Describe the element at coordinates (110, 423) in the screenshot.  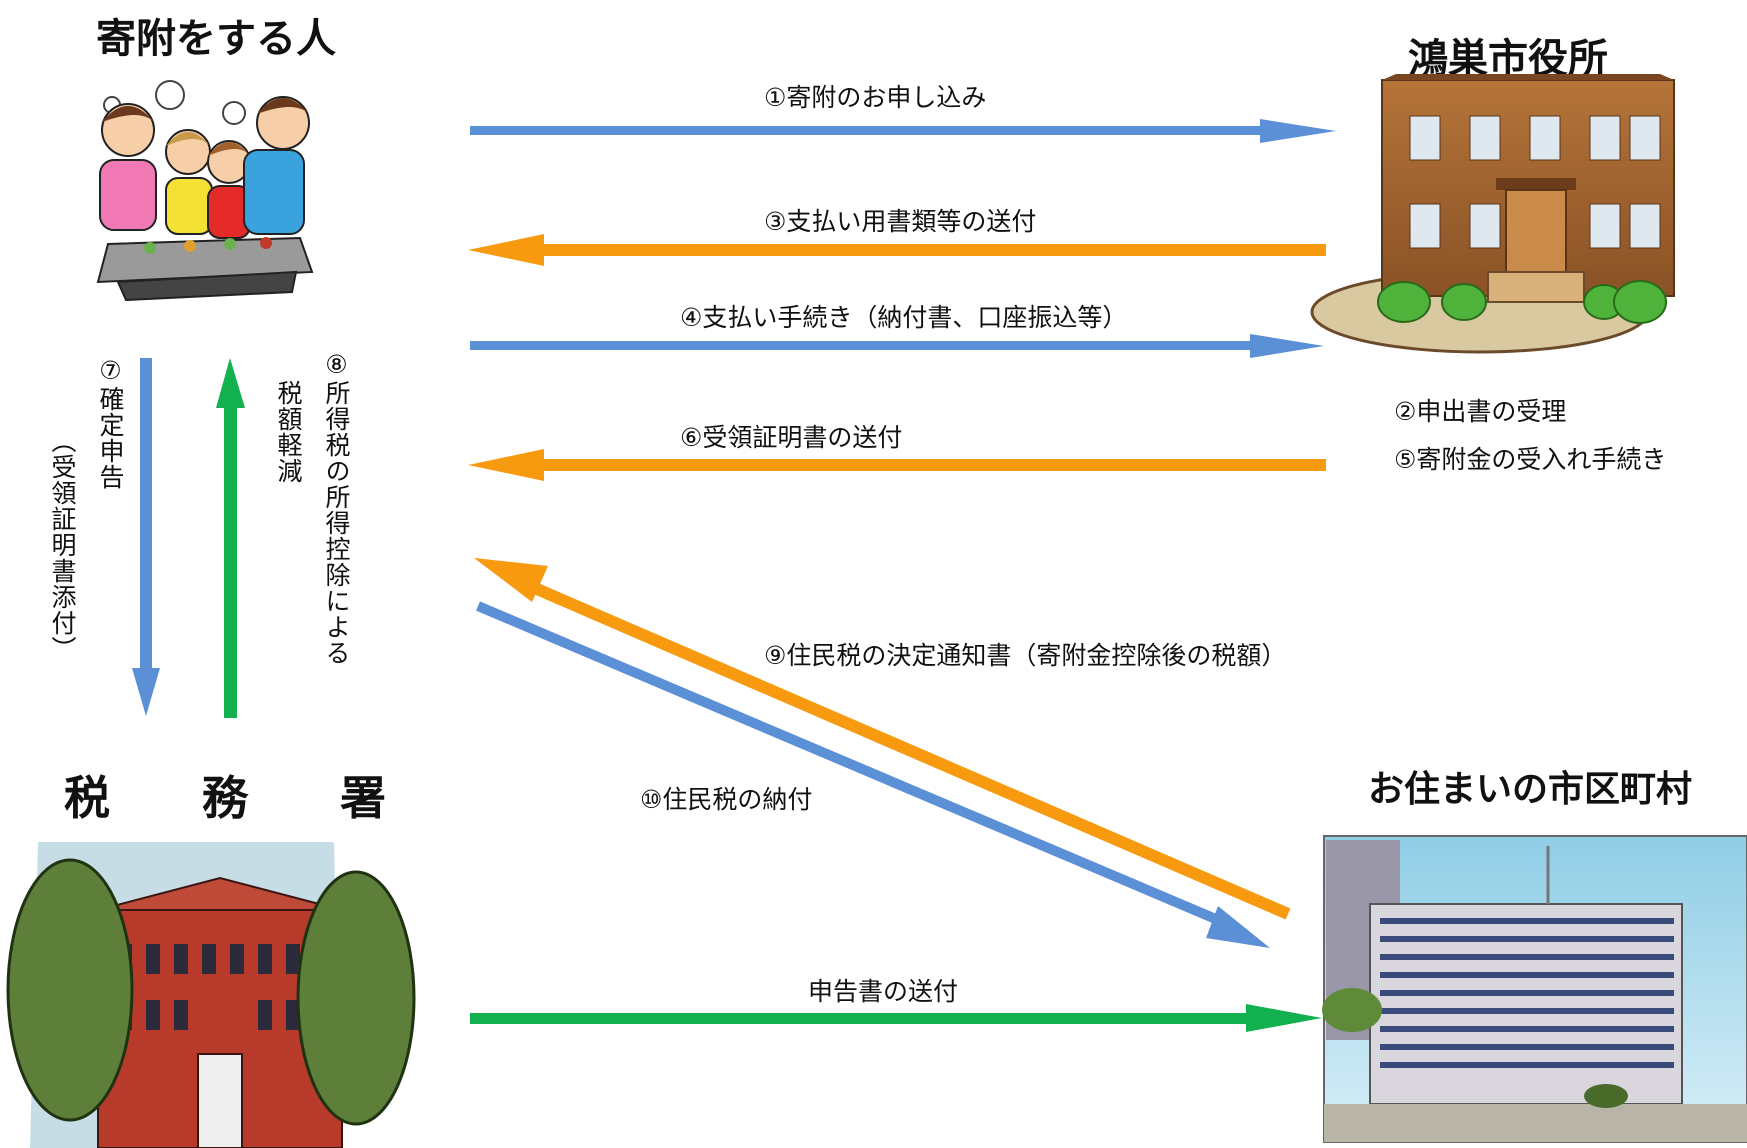
I see `arrow-7-label: ⑦確定申告` at that location.